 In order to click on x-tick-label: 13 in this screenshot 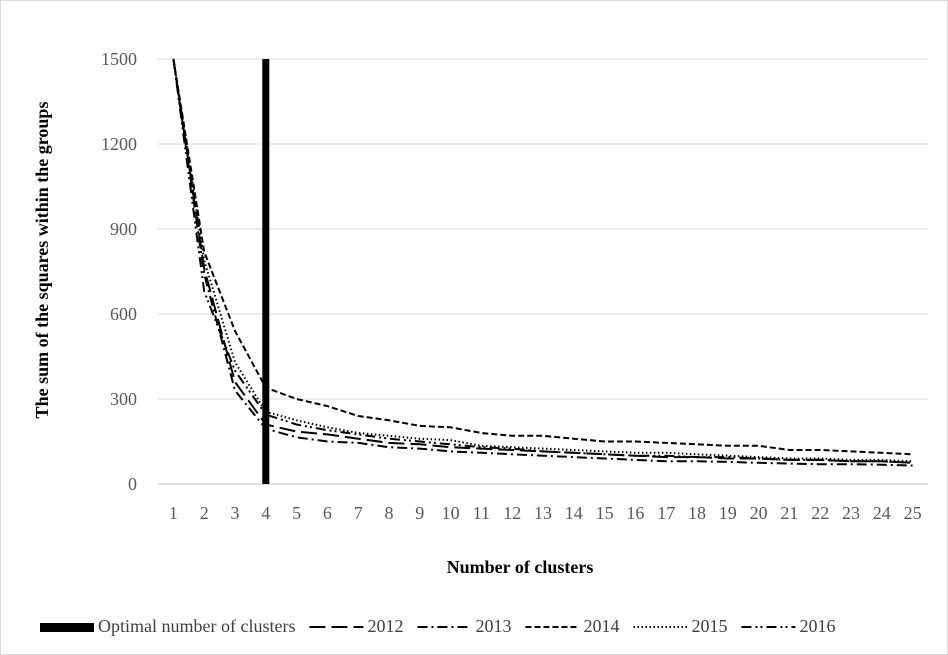, I will do `click(543, 513)`.